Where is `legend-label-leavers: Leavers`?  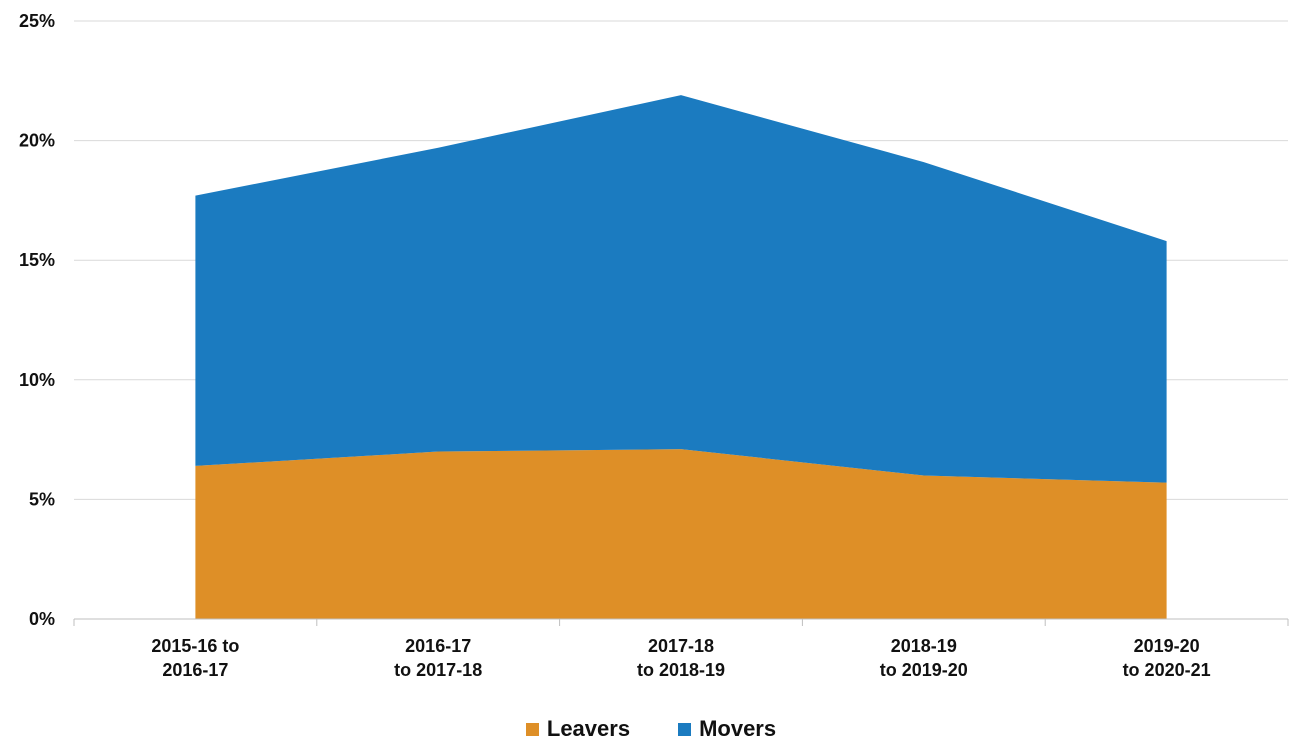 legend-label-leavers: Leavers is located at coordinates (588, 728).